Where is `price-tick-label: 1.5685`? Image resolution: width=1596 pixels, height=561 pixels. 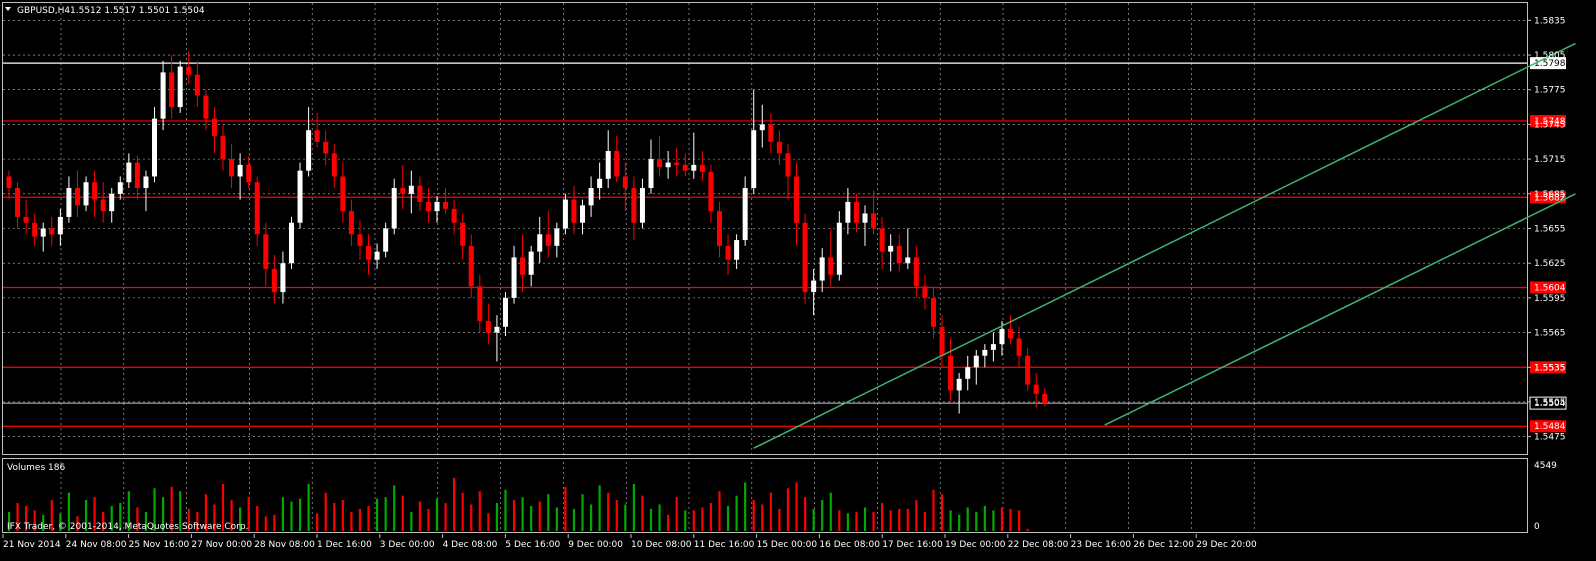
price-tick-label: 1.5685 is located at coordinates (1550, 195).